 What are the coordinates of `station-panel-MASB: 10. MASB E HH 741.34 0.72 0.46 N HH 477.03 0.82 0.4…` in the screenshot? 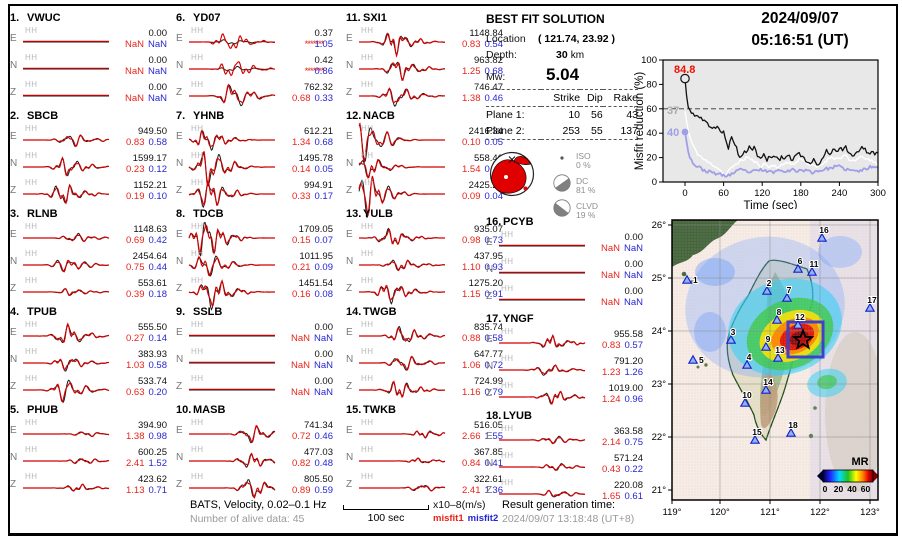 It's located at (255, 451).